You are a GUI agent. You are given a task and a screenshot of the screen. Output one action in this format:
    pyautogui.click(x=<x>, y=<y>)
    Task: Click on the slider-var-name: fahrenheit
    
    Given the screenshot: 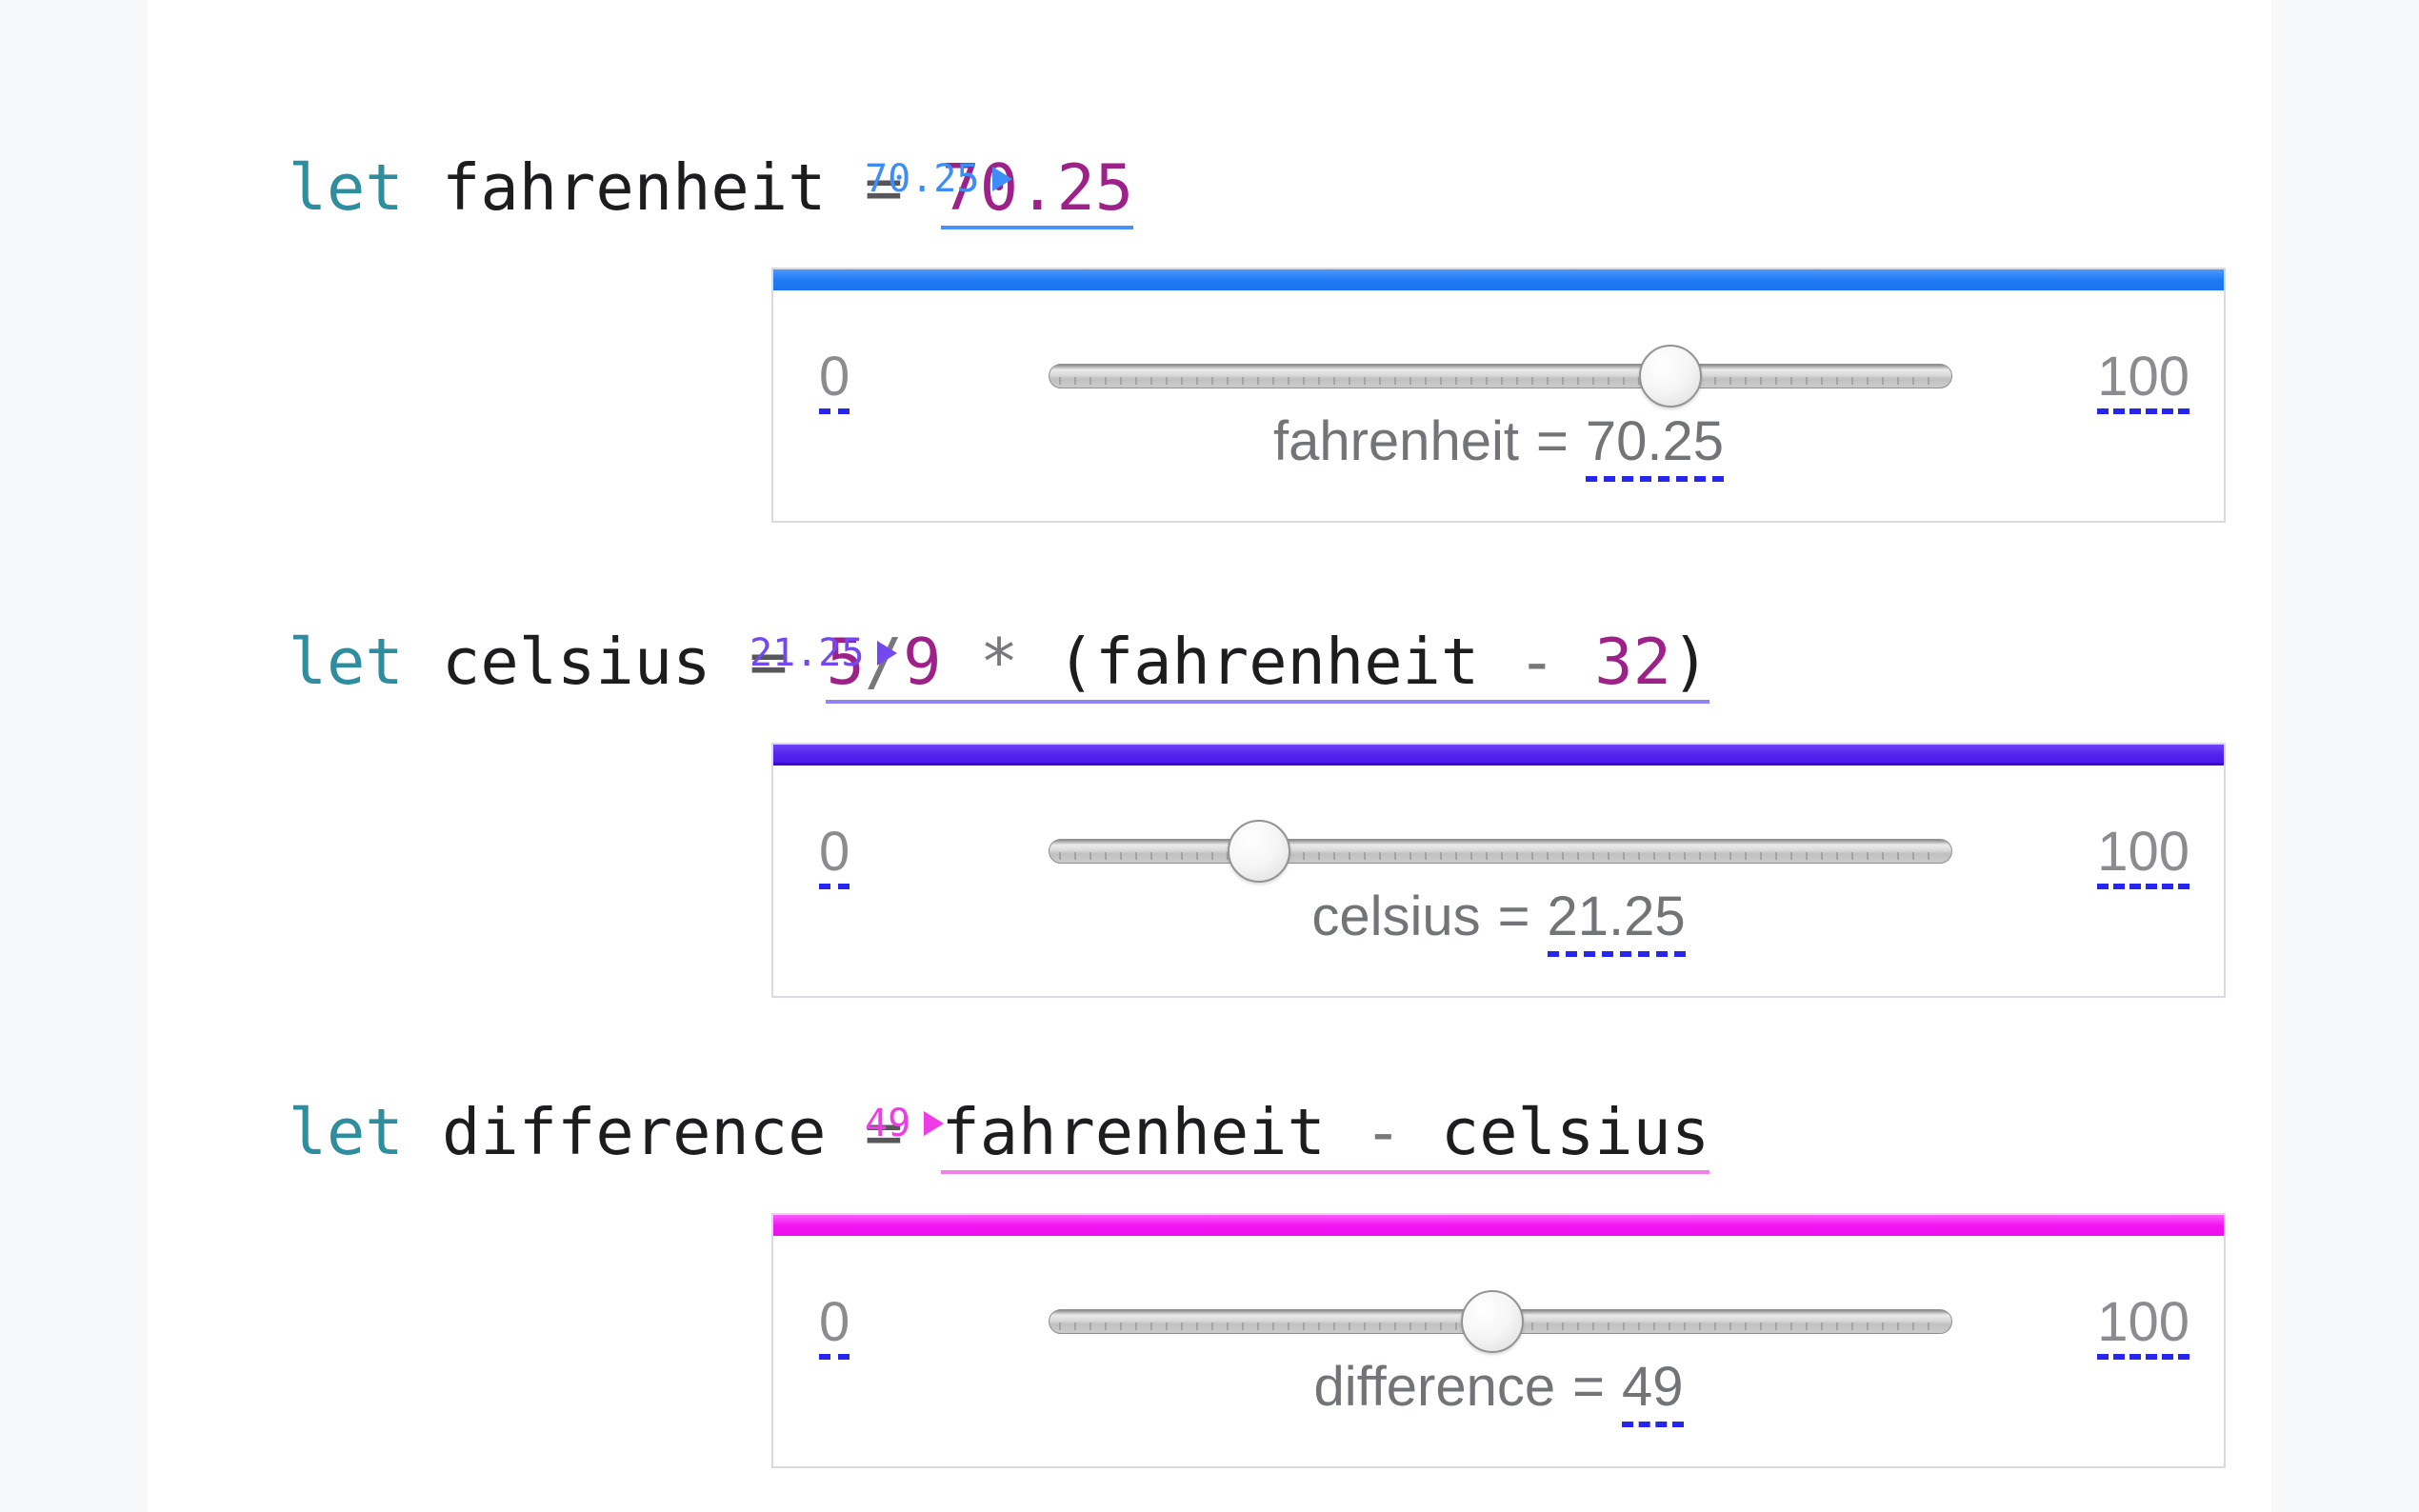 What is the action you would take?
    pyautogui.click(x=1395, y=441)
    